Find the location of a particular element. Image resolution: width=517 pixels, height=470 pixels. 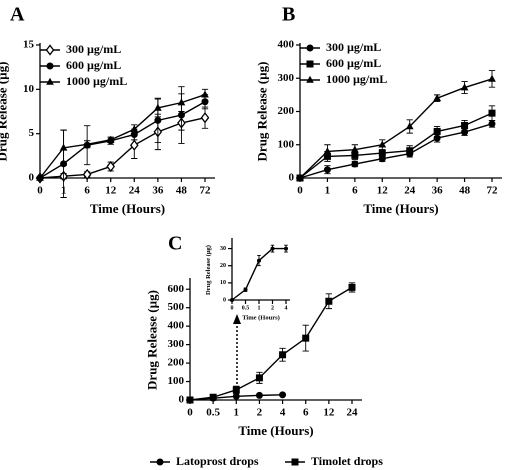

y-tick-label: 100 is located at coordinates (286, 144).